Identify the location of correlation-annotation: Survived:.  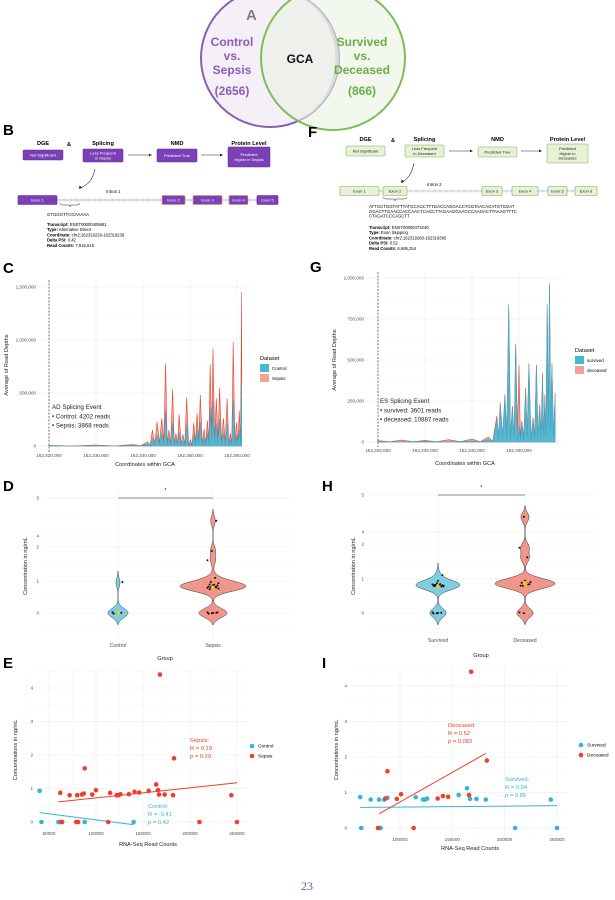
(517, 780).